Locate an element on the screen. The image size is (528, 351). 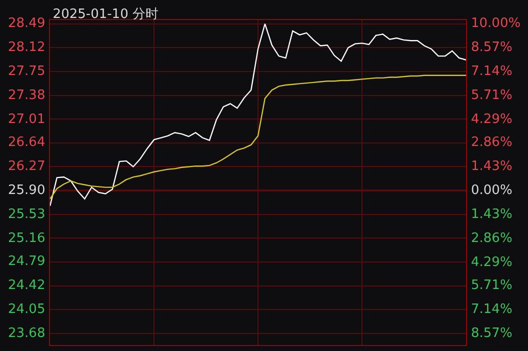
y-tick-label: 23.68 is located at coordinates (27, 333).